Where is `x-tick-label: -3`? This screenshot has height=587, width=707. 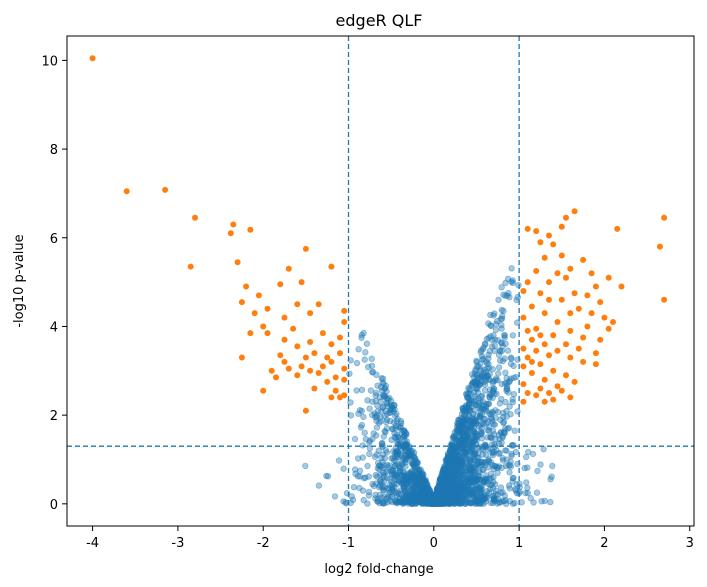 x-tick-label: -3 is located at coordinates (177, 543).